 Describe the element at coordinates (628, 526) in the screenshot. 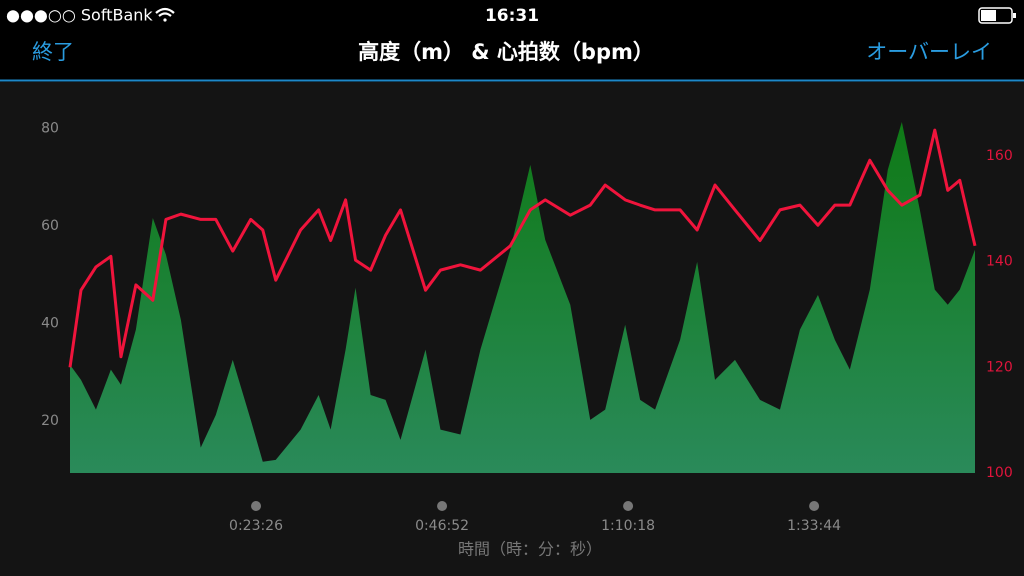

I see `x-tick-label: 1:10:18` at that location.